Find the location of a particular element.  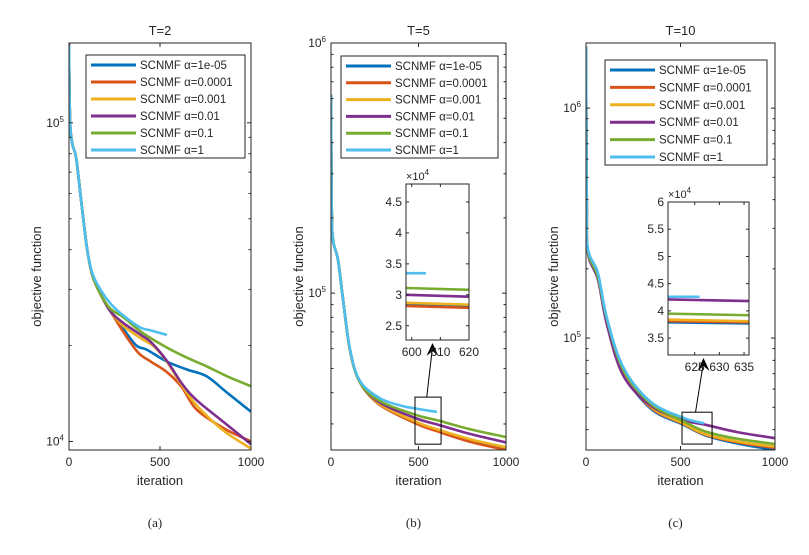

inset-x-tick-label: 635 is located at coordinates (744, 367).